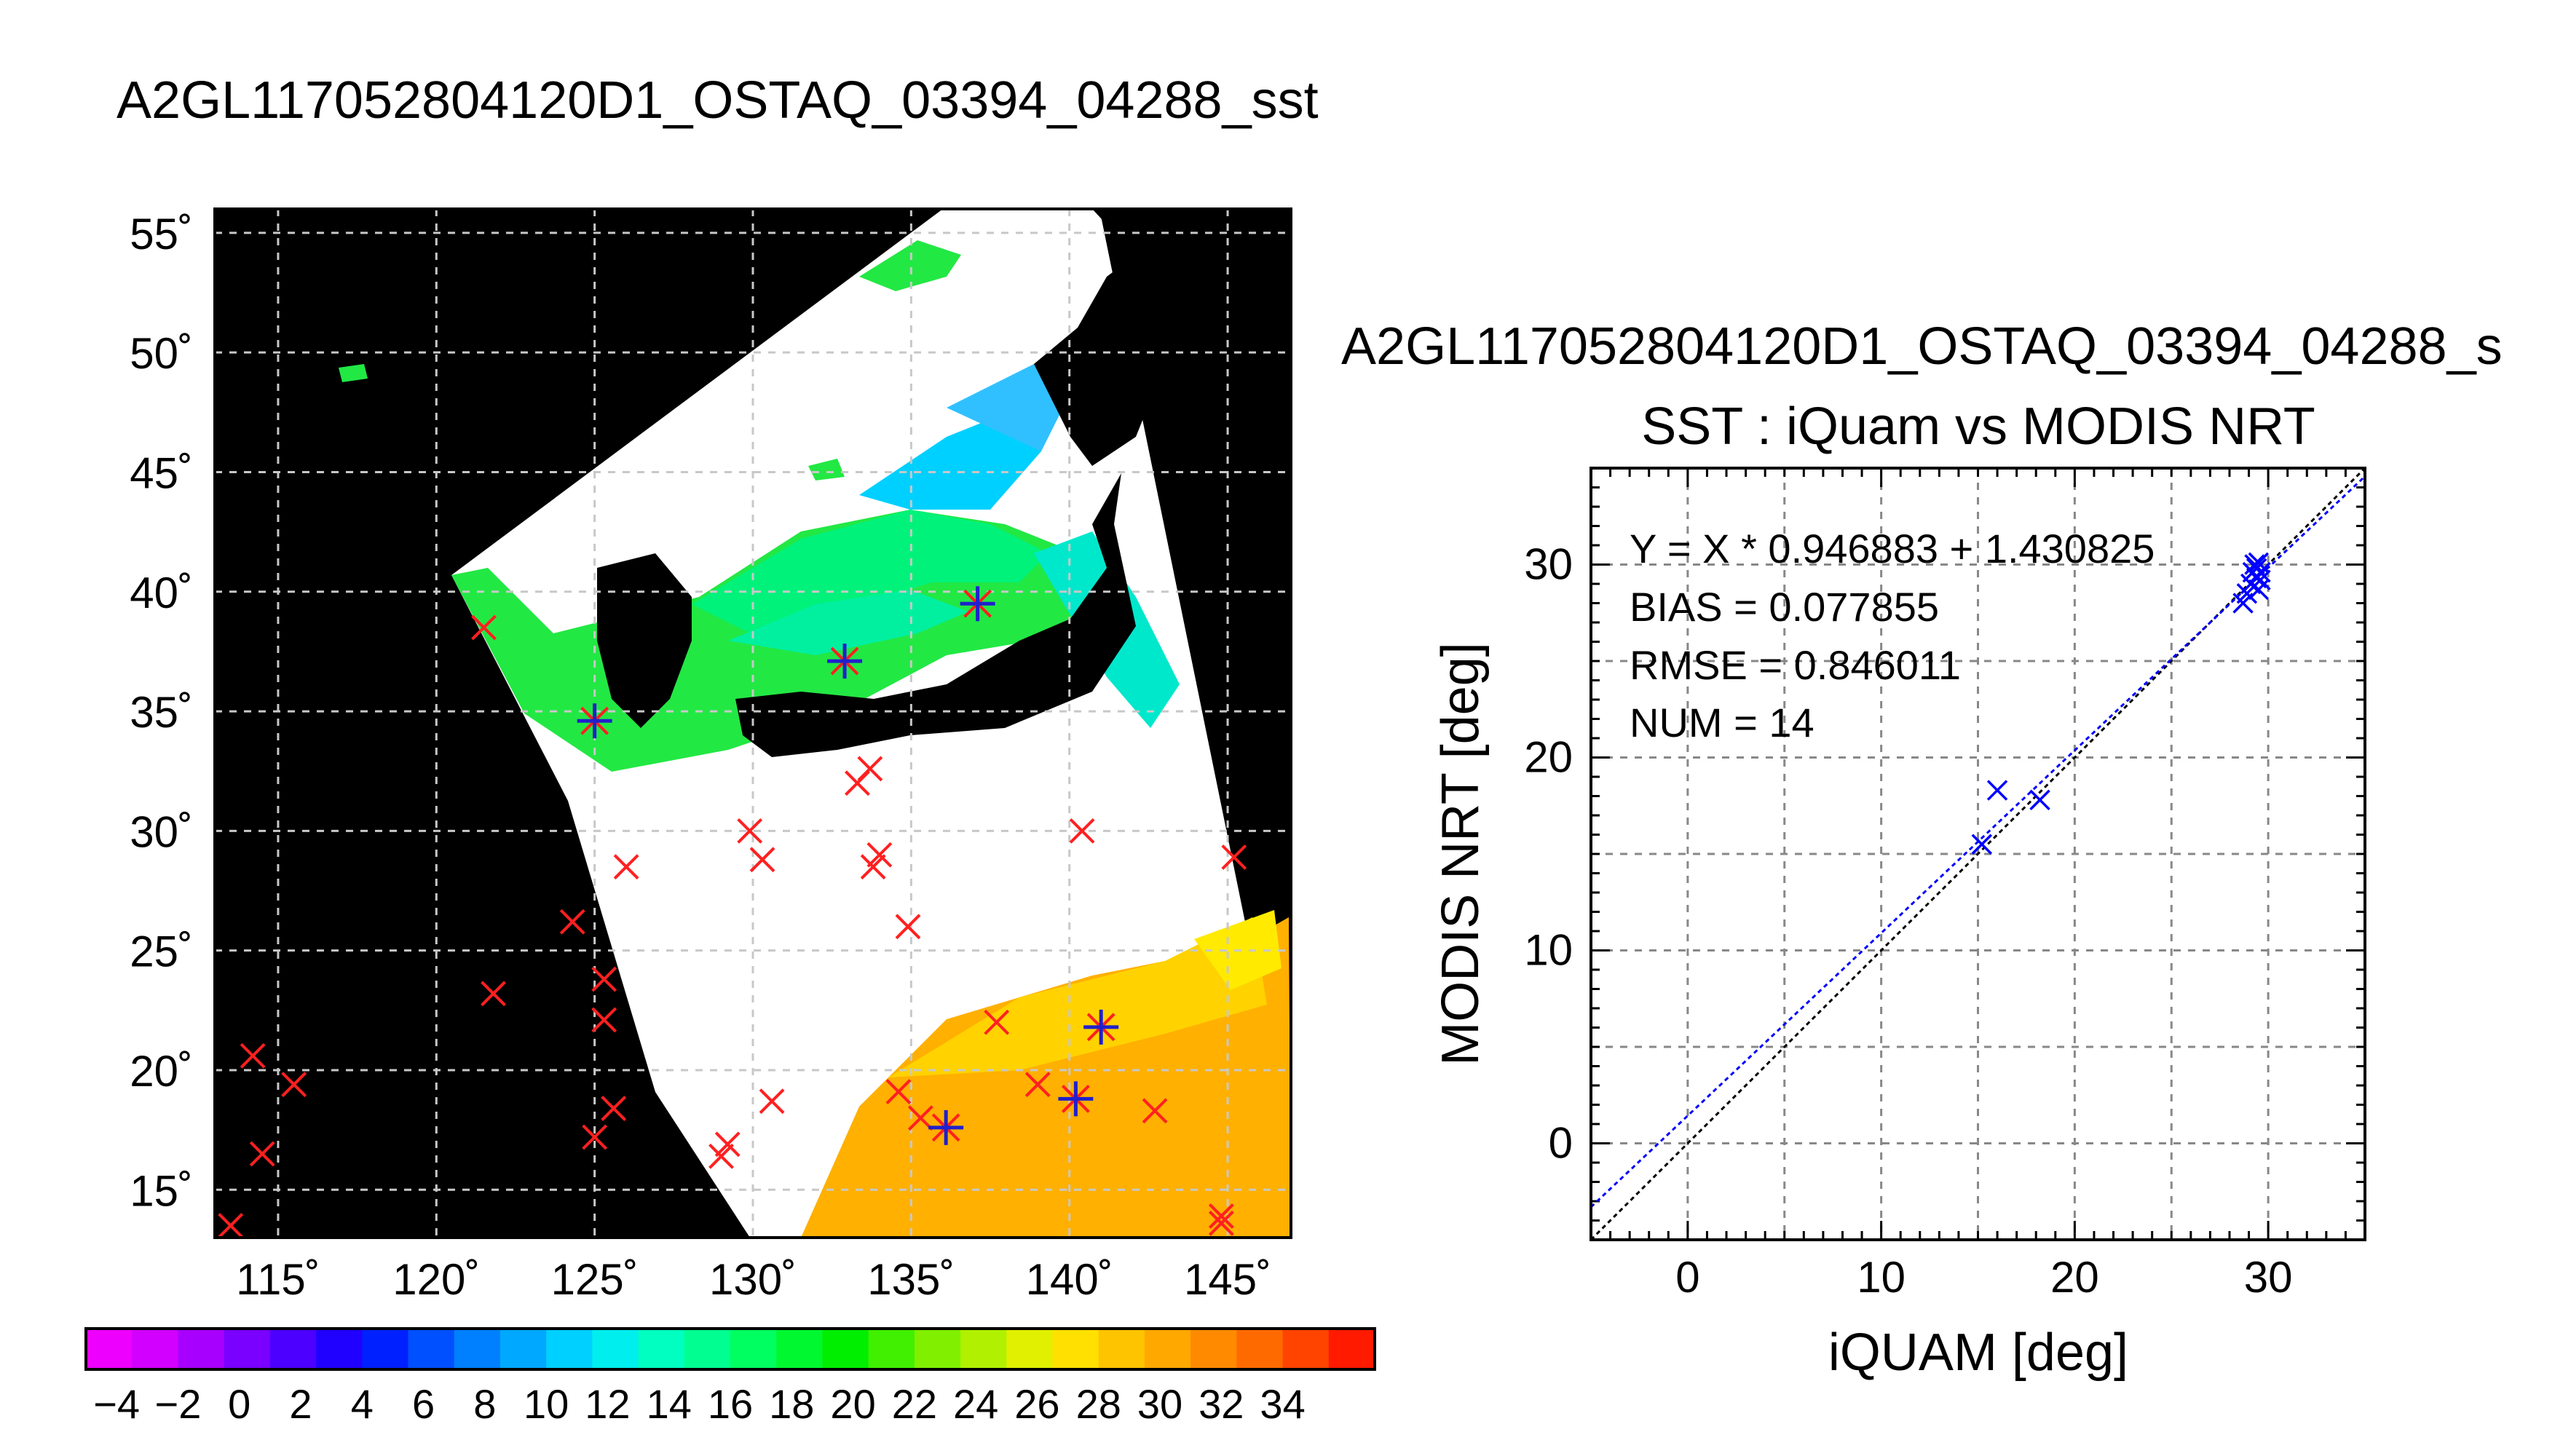 This screenshot has width=2555, height=1456. Describe the element at coordinates (161, 593) in the screenshot. I see `map-lat-tick-label: 40˚` at that location.